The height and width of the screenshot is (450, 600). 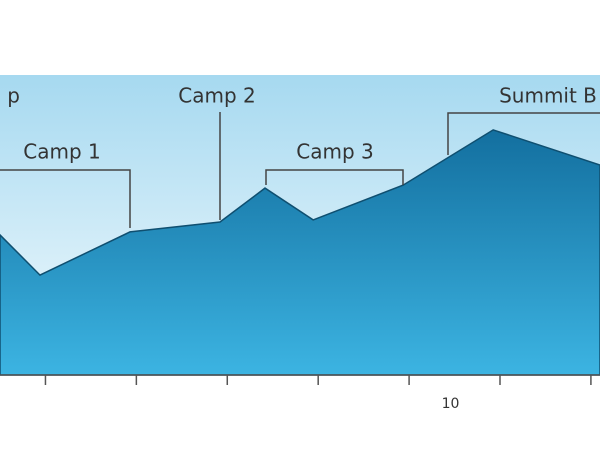 I want to click on x-tick-label: 10, so click(x=451, y=404).